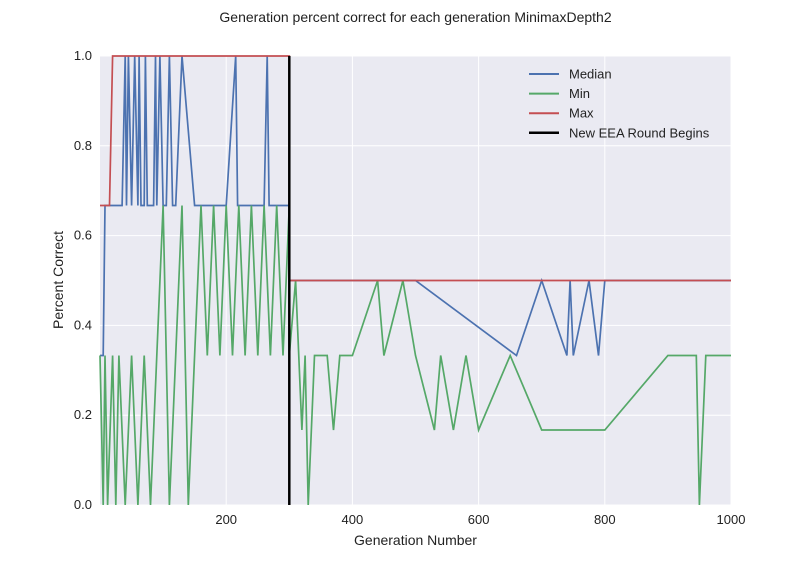  Describe the element at coordinates (579, 93) in the screenshot. I see `legend-label: Min` at that location.